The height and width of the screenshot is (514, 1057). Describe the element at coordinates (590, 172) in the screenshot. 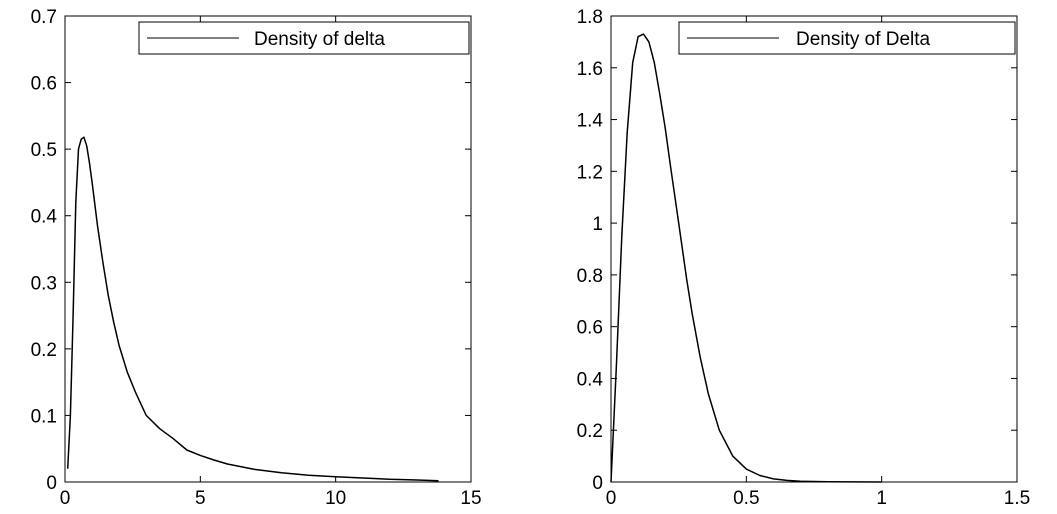

I see `y-tick-label: 1.2` at that location.